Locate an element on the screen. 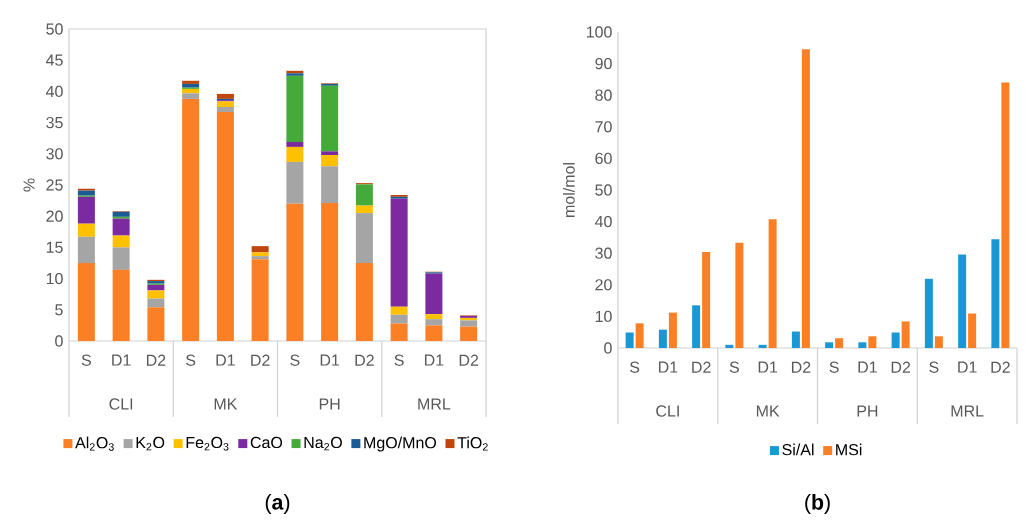 This screenshot has width=1031, height=523. y-tick-label: 45 is located at coordinates (54, 60).